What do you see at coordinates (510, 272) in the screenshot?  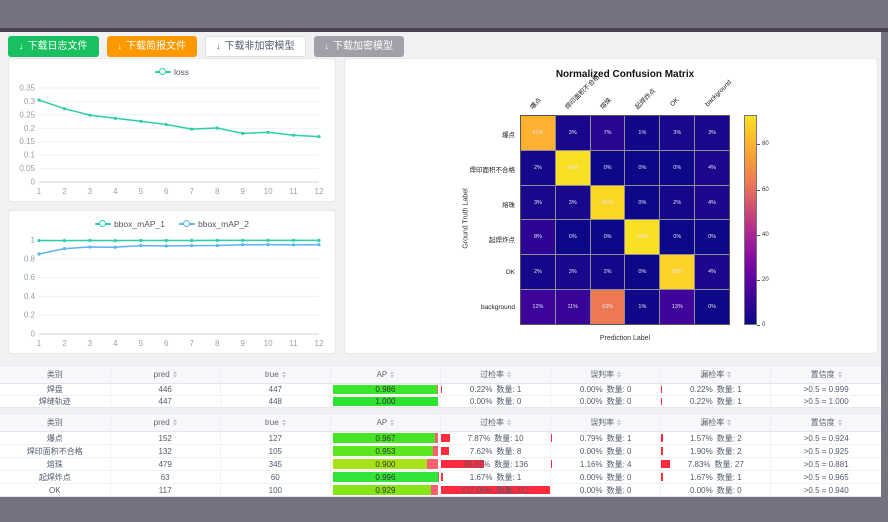 I see `cm-row-label: OK` at bounding box center [510, 272].